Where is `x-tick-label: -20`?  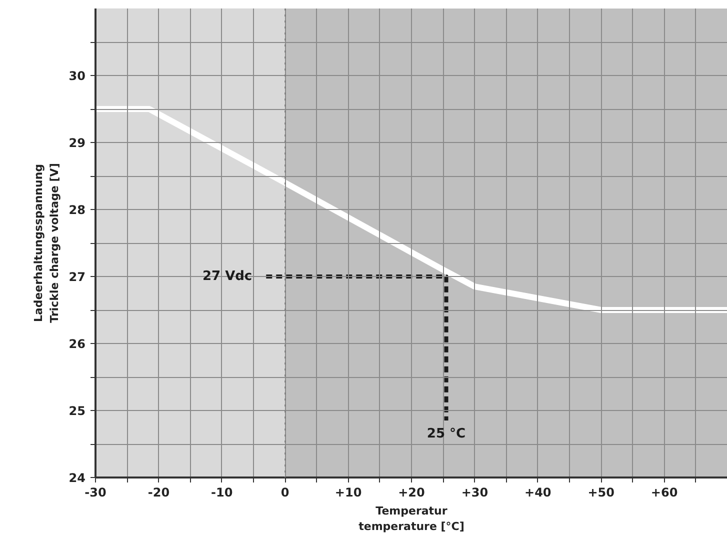 x-tick-label: -20 is located at coordinates (159, 493).